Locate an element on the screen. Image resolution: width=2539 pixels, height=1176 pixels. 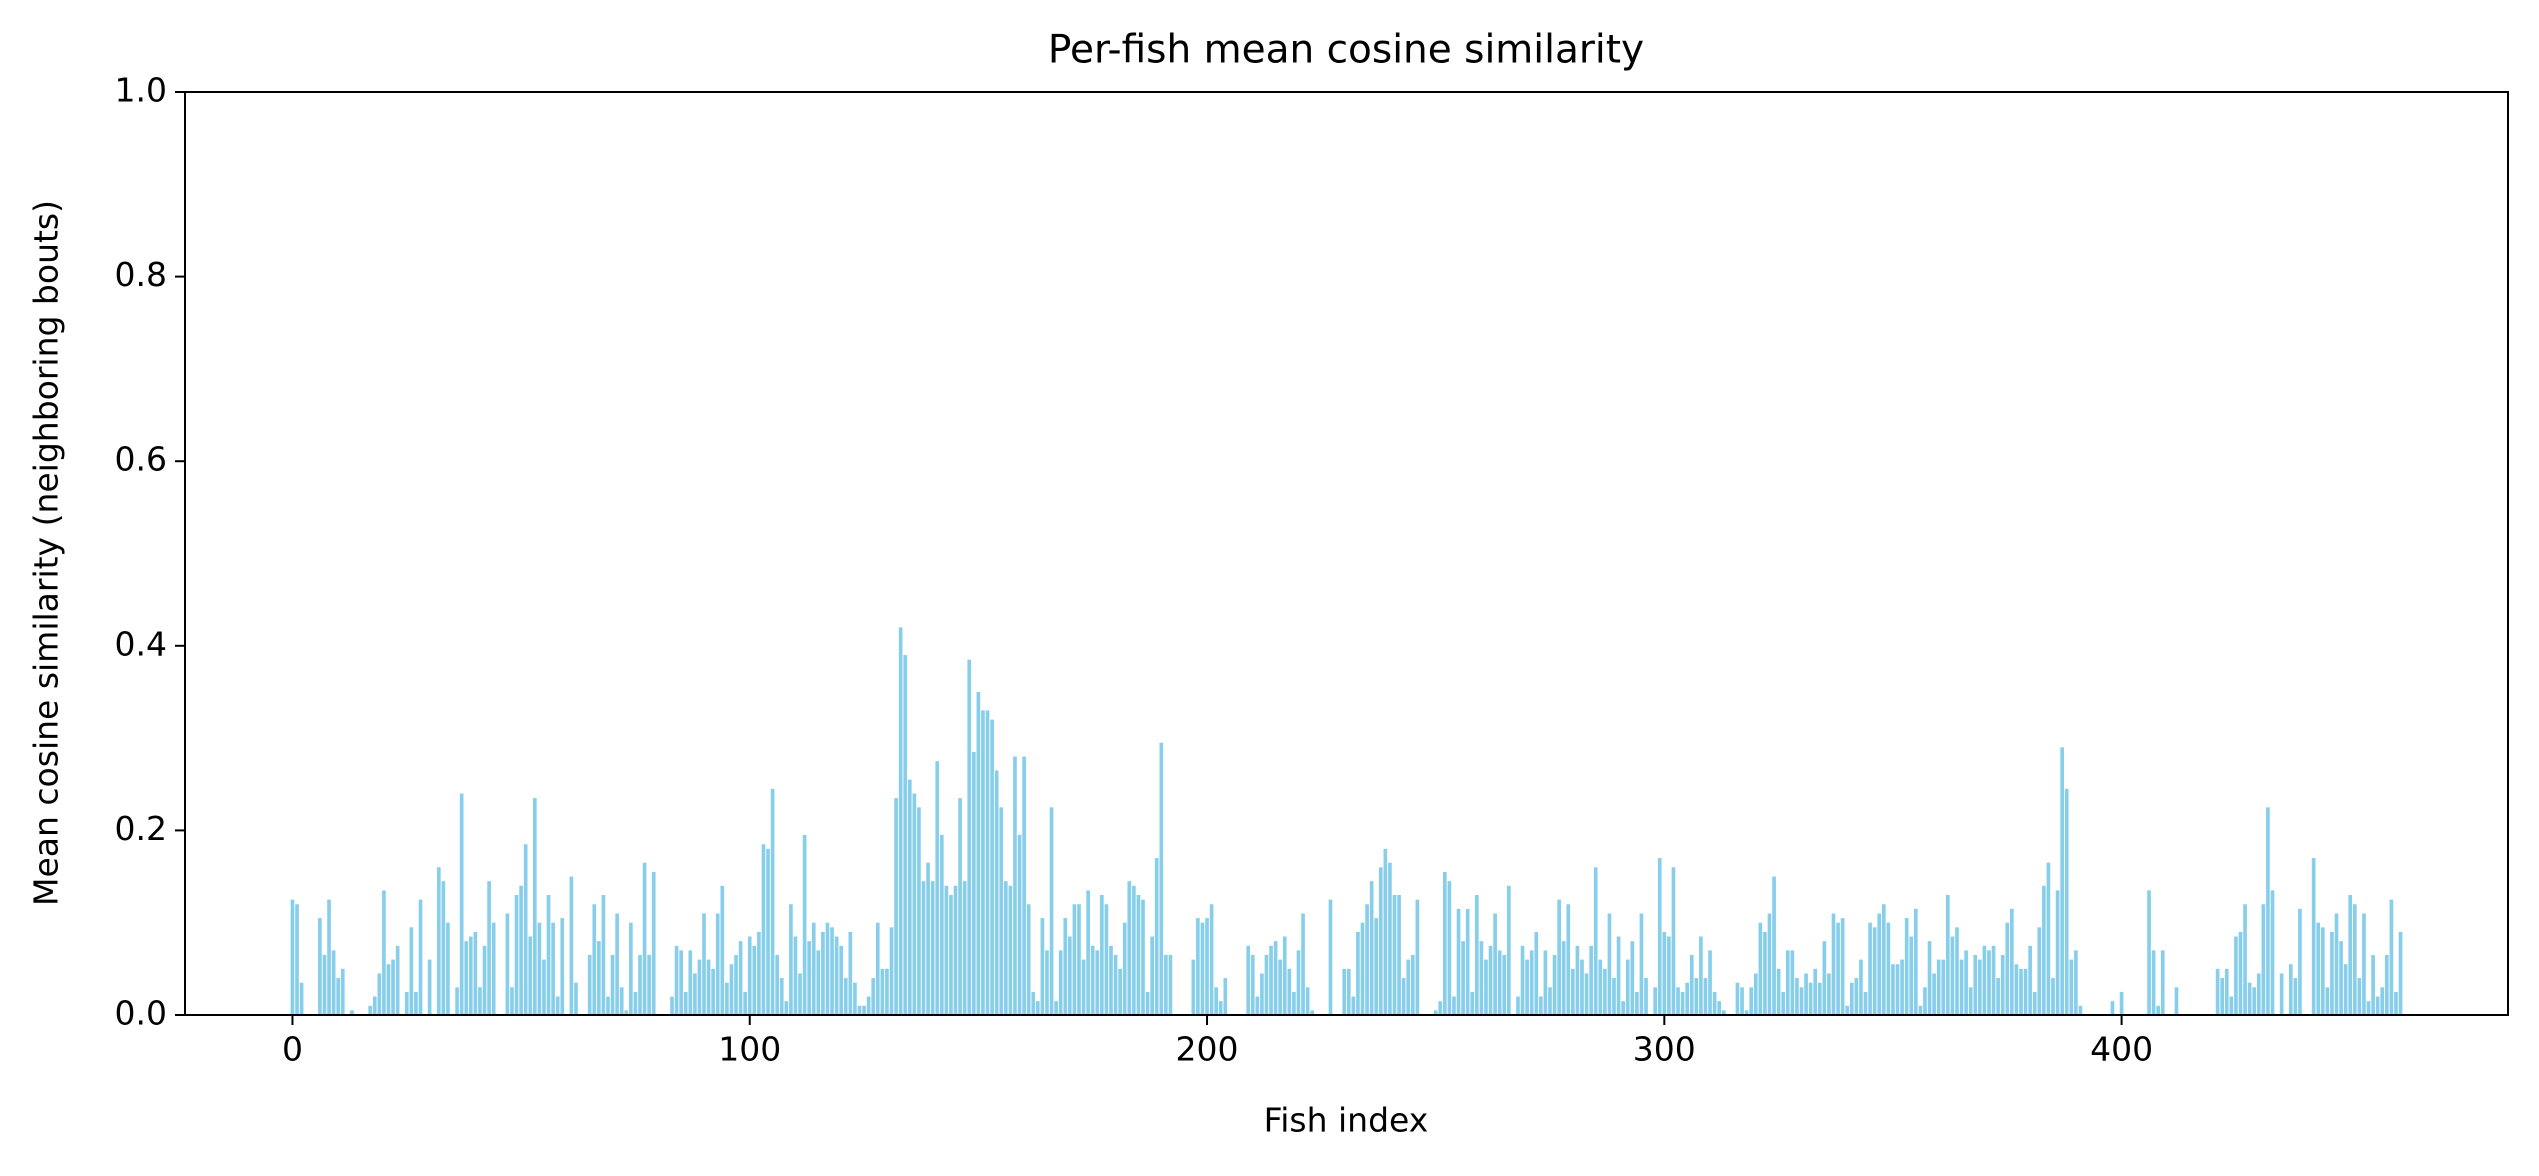
x-tick-label: 0 is located at coordinates (292, 1049).